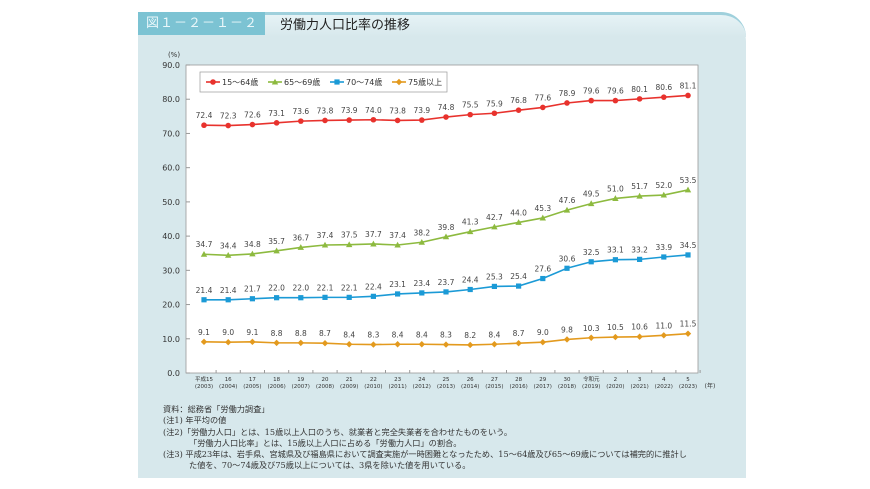 This screenshot has height=489, width=870. What do you see at coordinates (373, 286) in the screenshot?
I see `data-label: 22.4` at bounding box center [373, 286].